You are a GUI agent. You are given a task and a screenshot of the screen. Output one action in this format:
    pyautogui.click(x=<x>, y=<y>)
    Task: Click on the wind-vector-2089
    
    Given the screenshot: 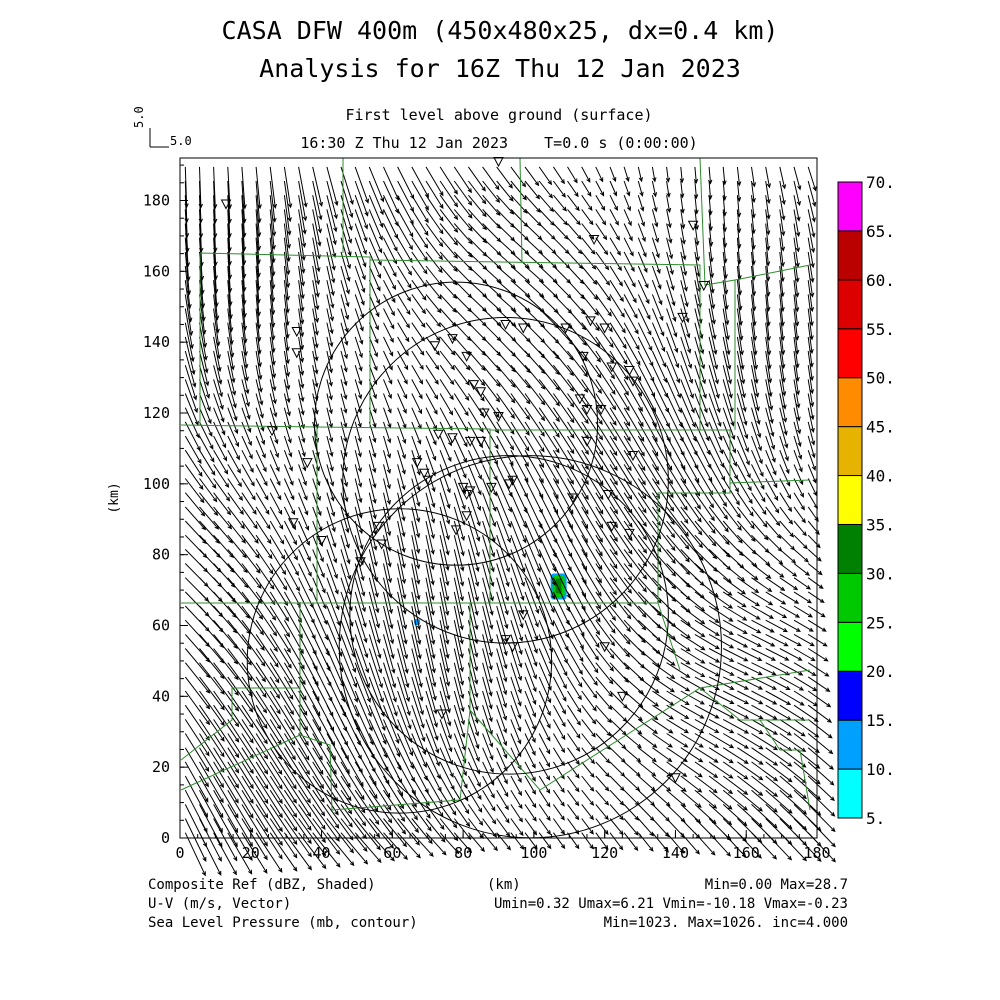 What is the action you would take?
    pyautogui.click(x=463, y=193)
    